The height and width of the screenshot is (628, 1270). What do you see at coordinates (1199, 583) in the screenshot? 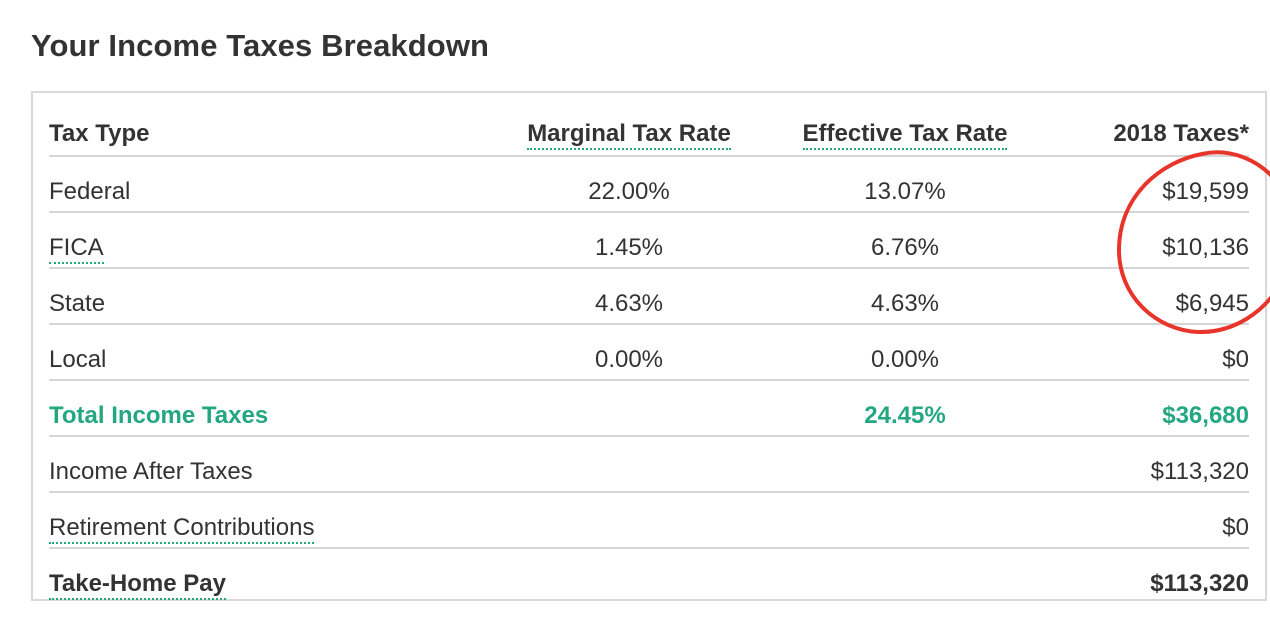
I see `take-home-pay-value: $113,320` at bounding box center [1199, 583].